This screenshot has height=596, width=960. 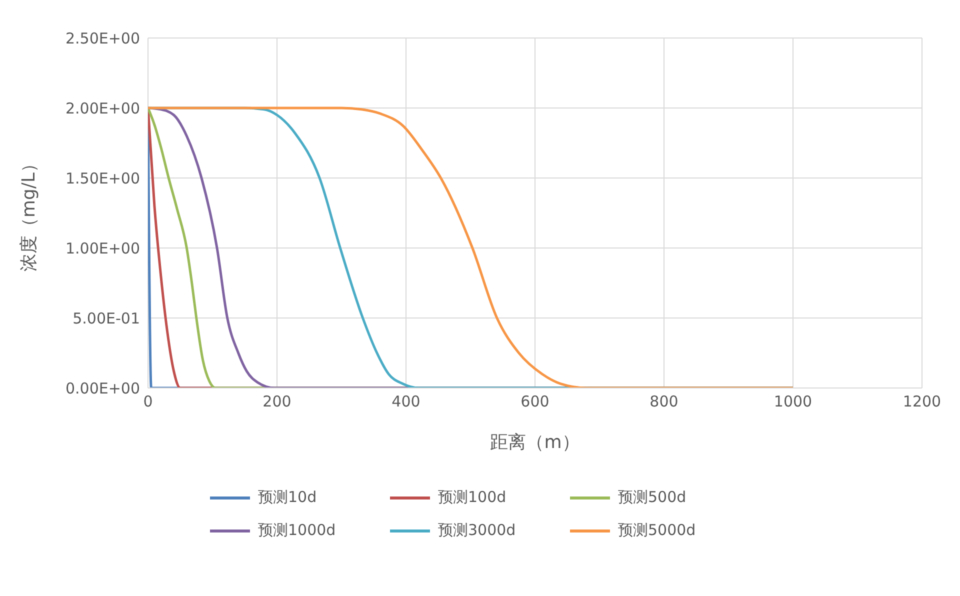 What do you see at coordinates (277, 401) in the screenshot?
I see `x-tick-label: 200` at bounding box center [277, 401].